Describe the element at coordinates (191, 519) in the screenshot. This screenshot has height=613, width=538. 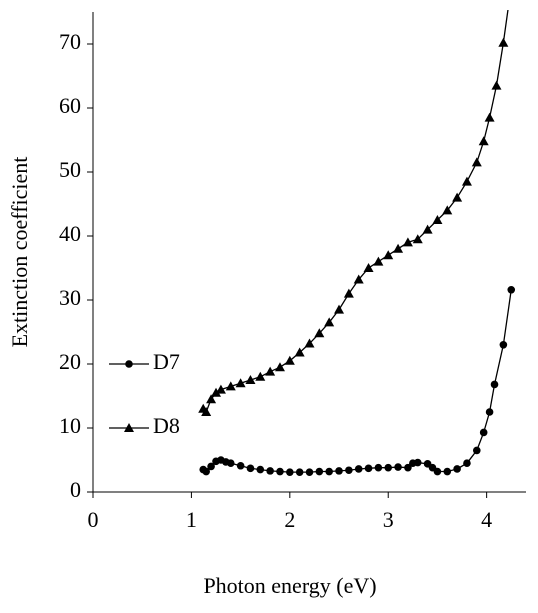
I see `x-tick-label: 1` at that location.